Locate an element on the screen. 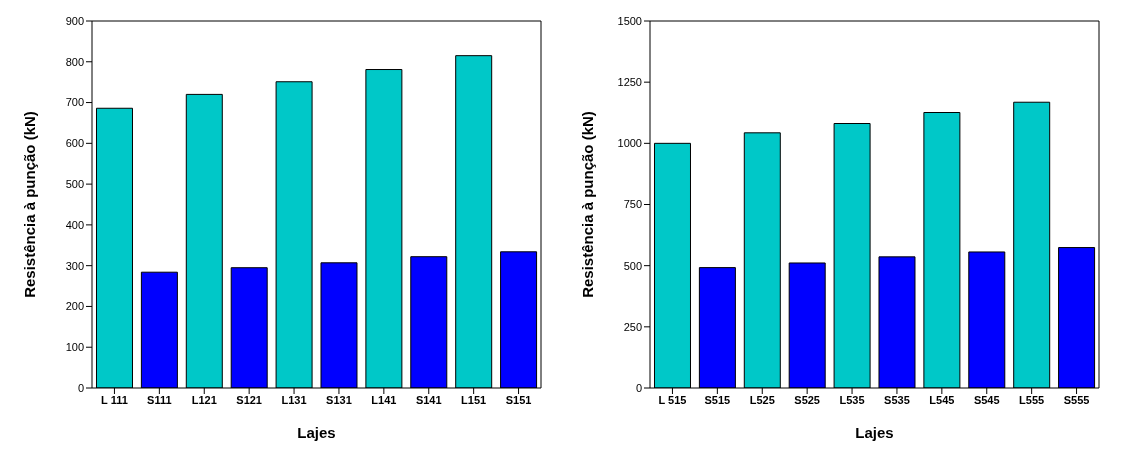 The height and width of the screenshot is (456, 1126). x-tick-label: L 111 is located at coordinates (114, 399).